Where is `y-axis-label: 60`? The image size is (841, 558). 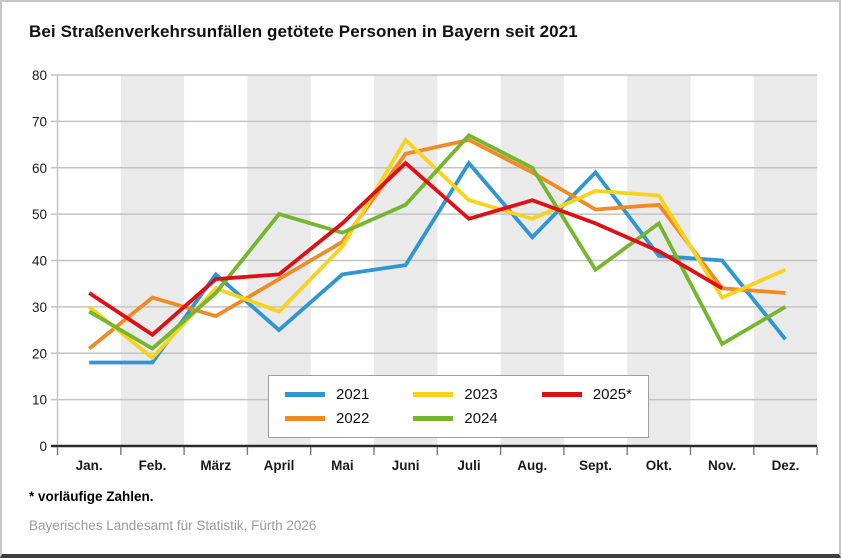 y-axis-label: 60 is located at coordinates (39, 168).